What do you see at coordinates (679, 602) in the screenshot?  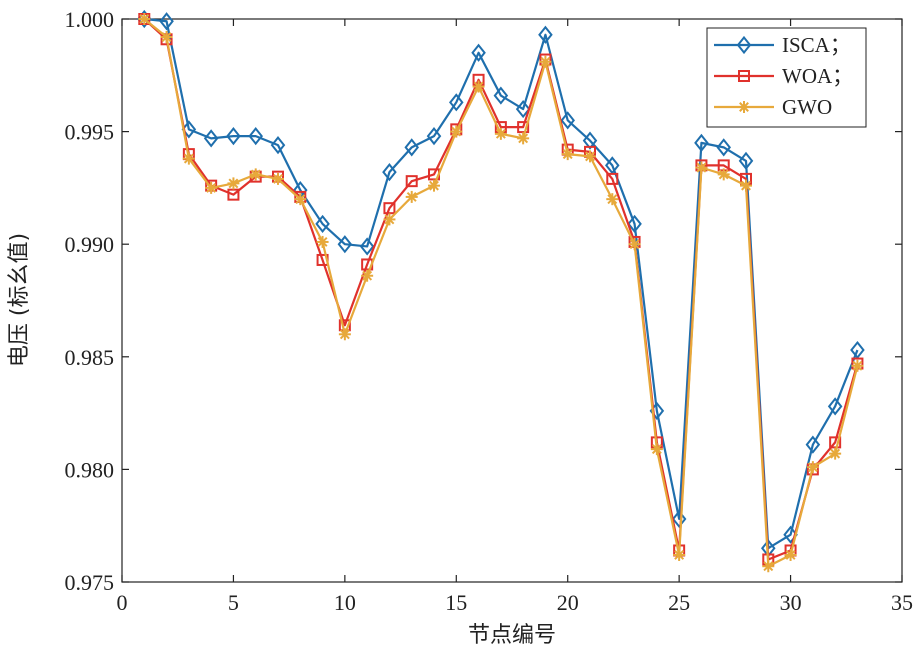 I see `x-tick-label: 25` at bounding box center [679, 602].